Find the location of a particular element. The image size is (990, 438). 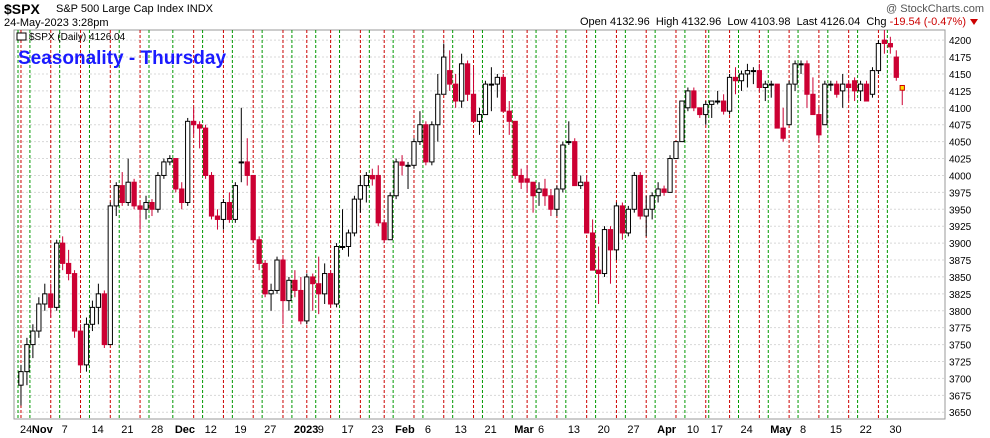

x-tick-label: 17 is located at coordinates (717, 430).